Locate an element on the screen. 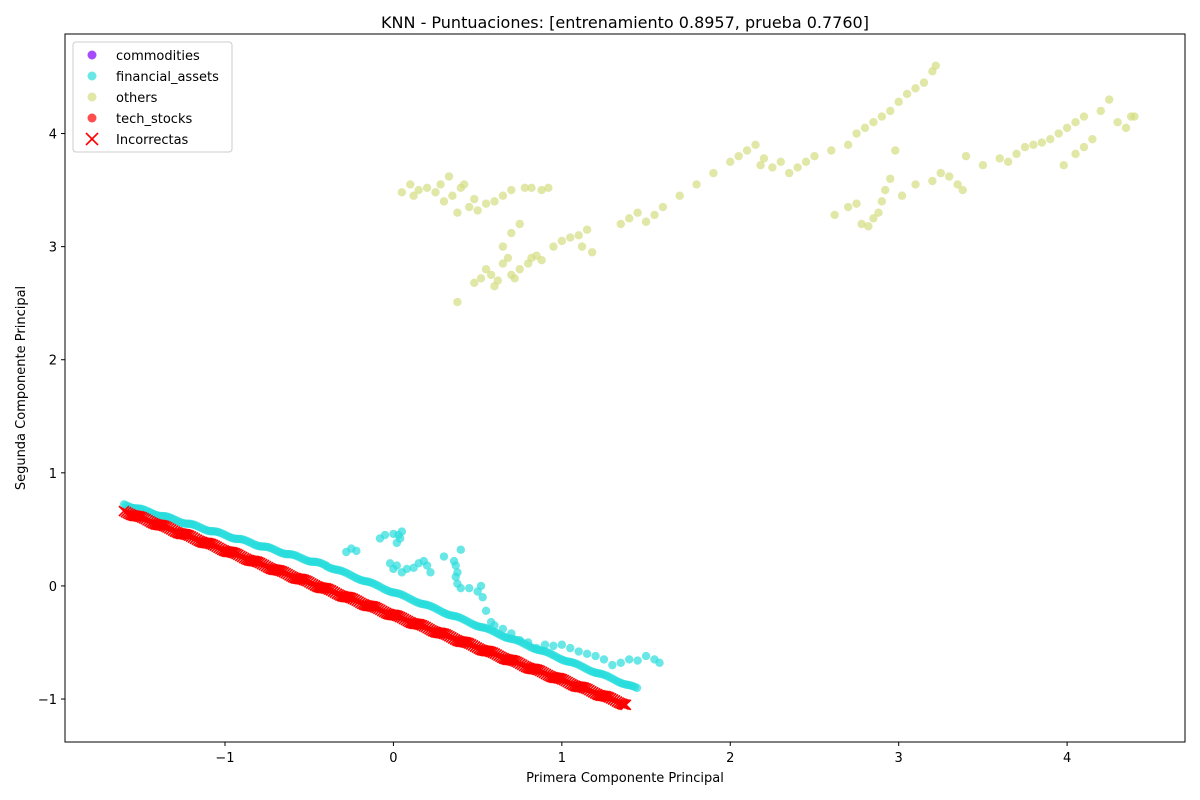 The height and width of the screenshot is (800, 1200). y-tick-label: 1 is located at coordinates (53, 474).